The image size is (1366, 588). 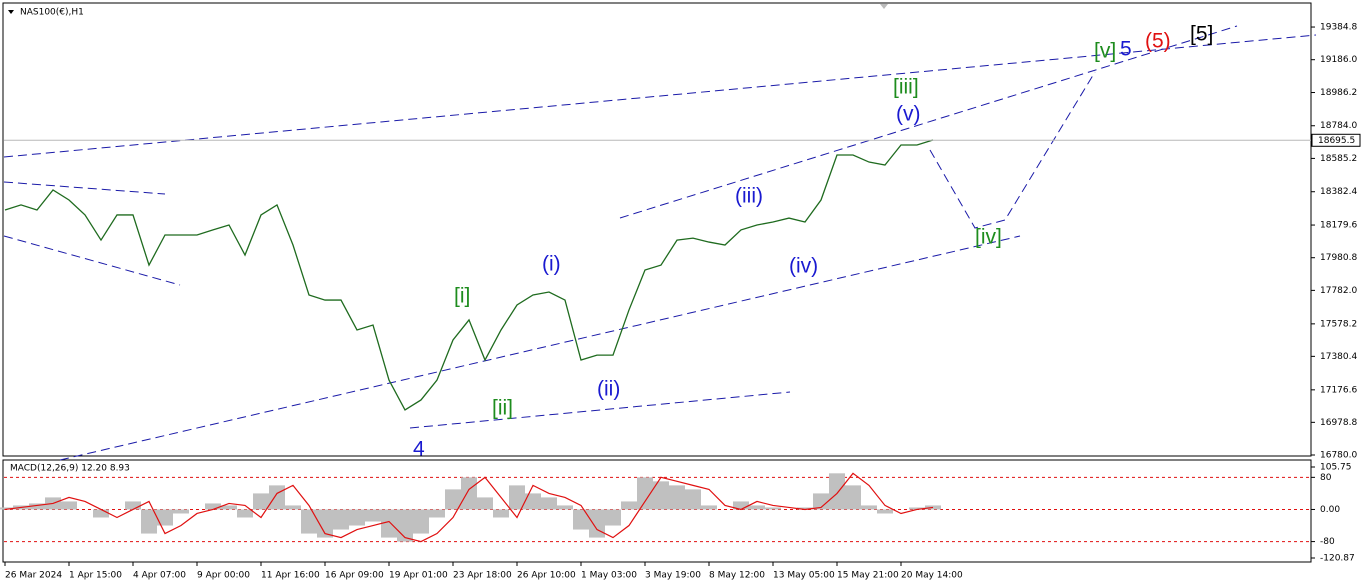 I want to click on x-tick-label: 26 Apr 10:00, so click(x=546, y=576).